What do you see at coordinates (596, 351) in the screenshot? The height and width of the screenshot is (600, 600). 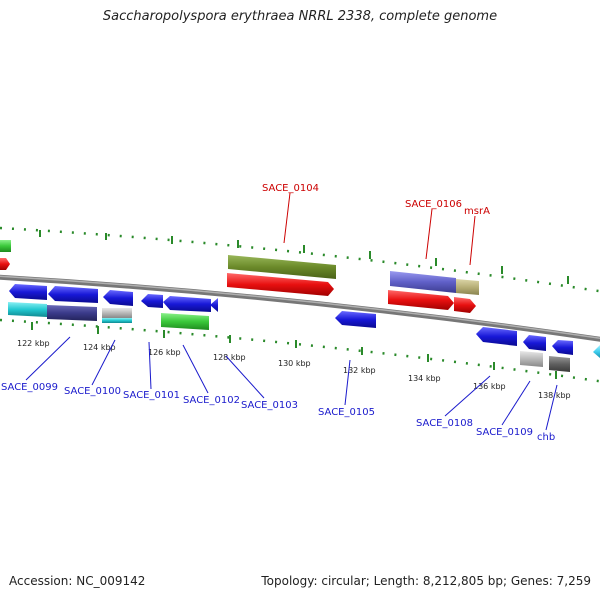 I see `gene-partial-lightblue` at bounding box center [596, 351].